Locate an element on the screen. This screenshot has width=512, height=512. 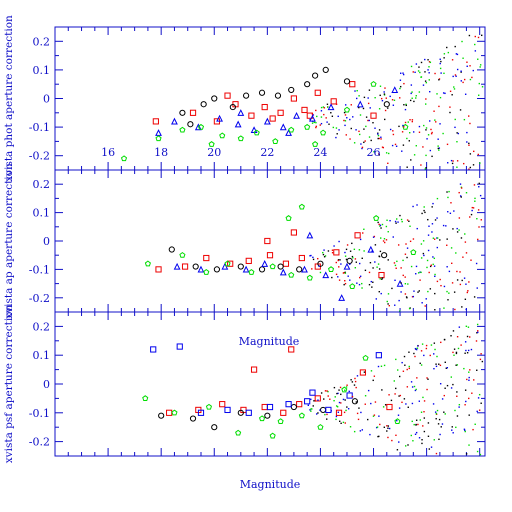
series-red is located at coordinates (270, 254).